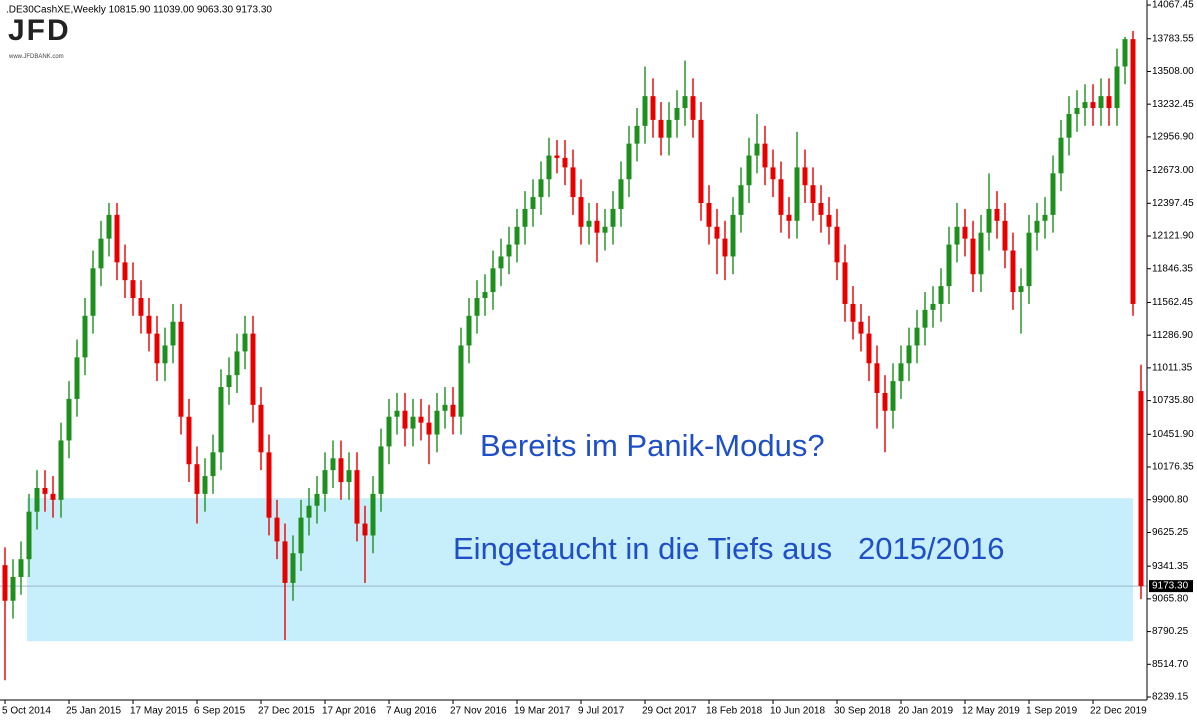 This screenshot has width=1197, height=721. I want to click on y-tick-label: 11562.45, so click(1172, 302).